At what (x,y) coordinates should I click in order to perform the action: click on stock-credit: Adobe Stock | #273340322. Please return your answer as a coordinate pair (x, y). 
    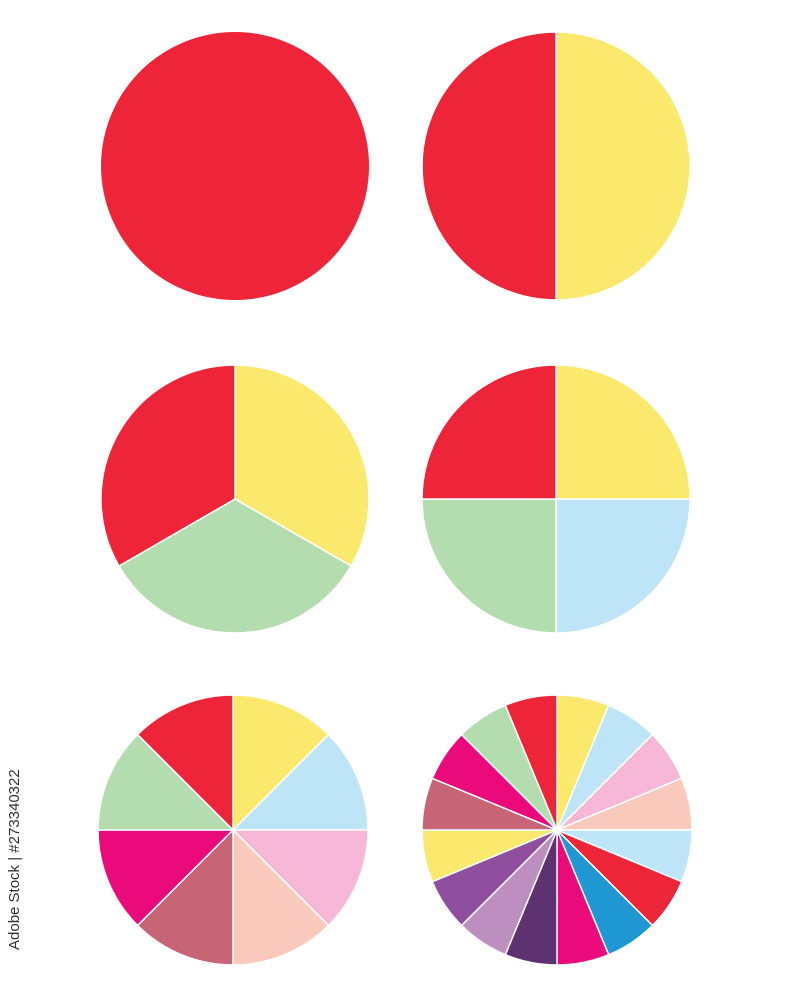
    Looking at the image, I should click on (14, 859).